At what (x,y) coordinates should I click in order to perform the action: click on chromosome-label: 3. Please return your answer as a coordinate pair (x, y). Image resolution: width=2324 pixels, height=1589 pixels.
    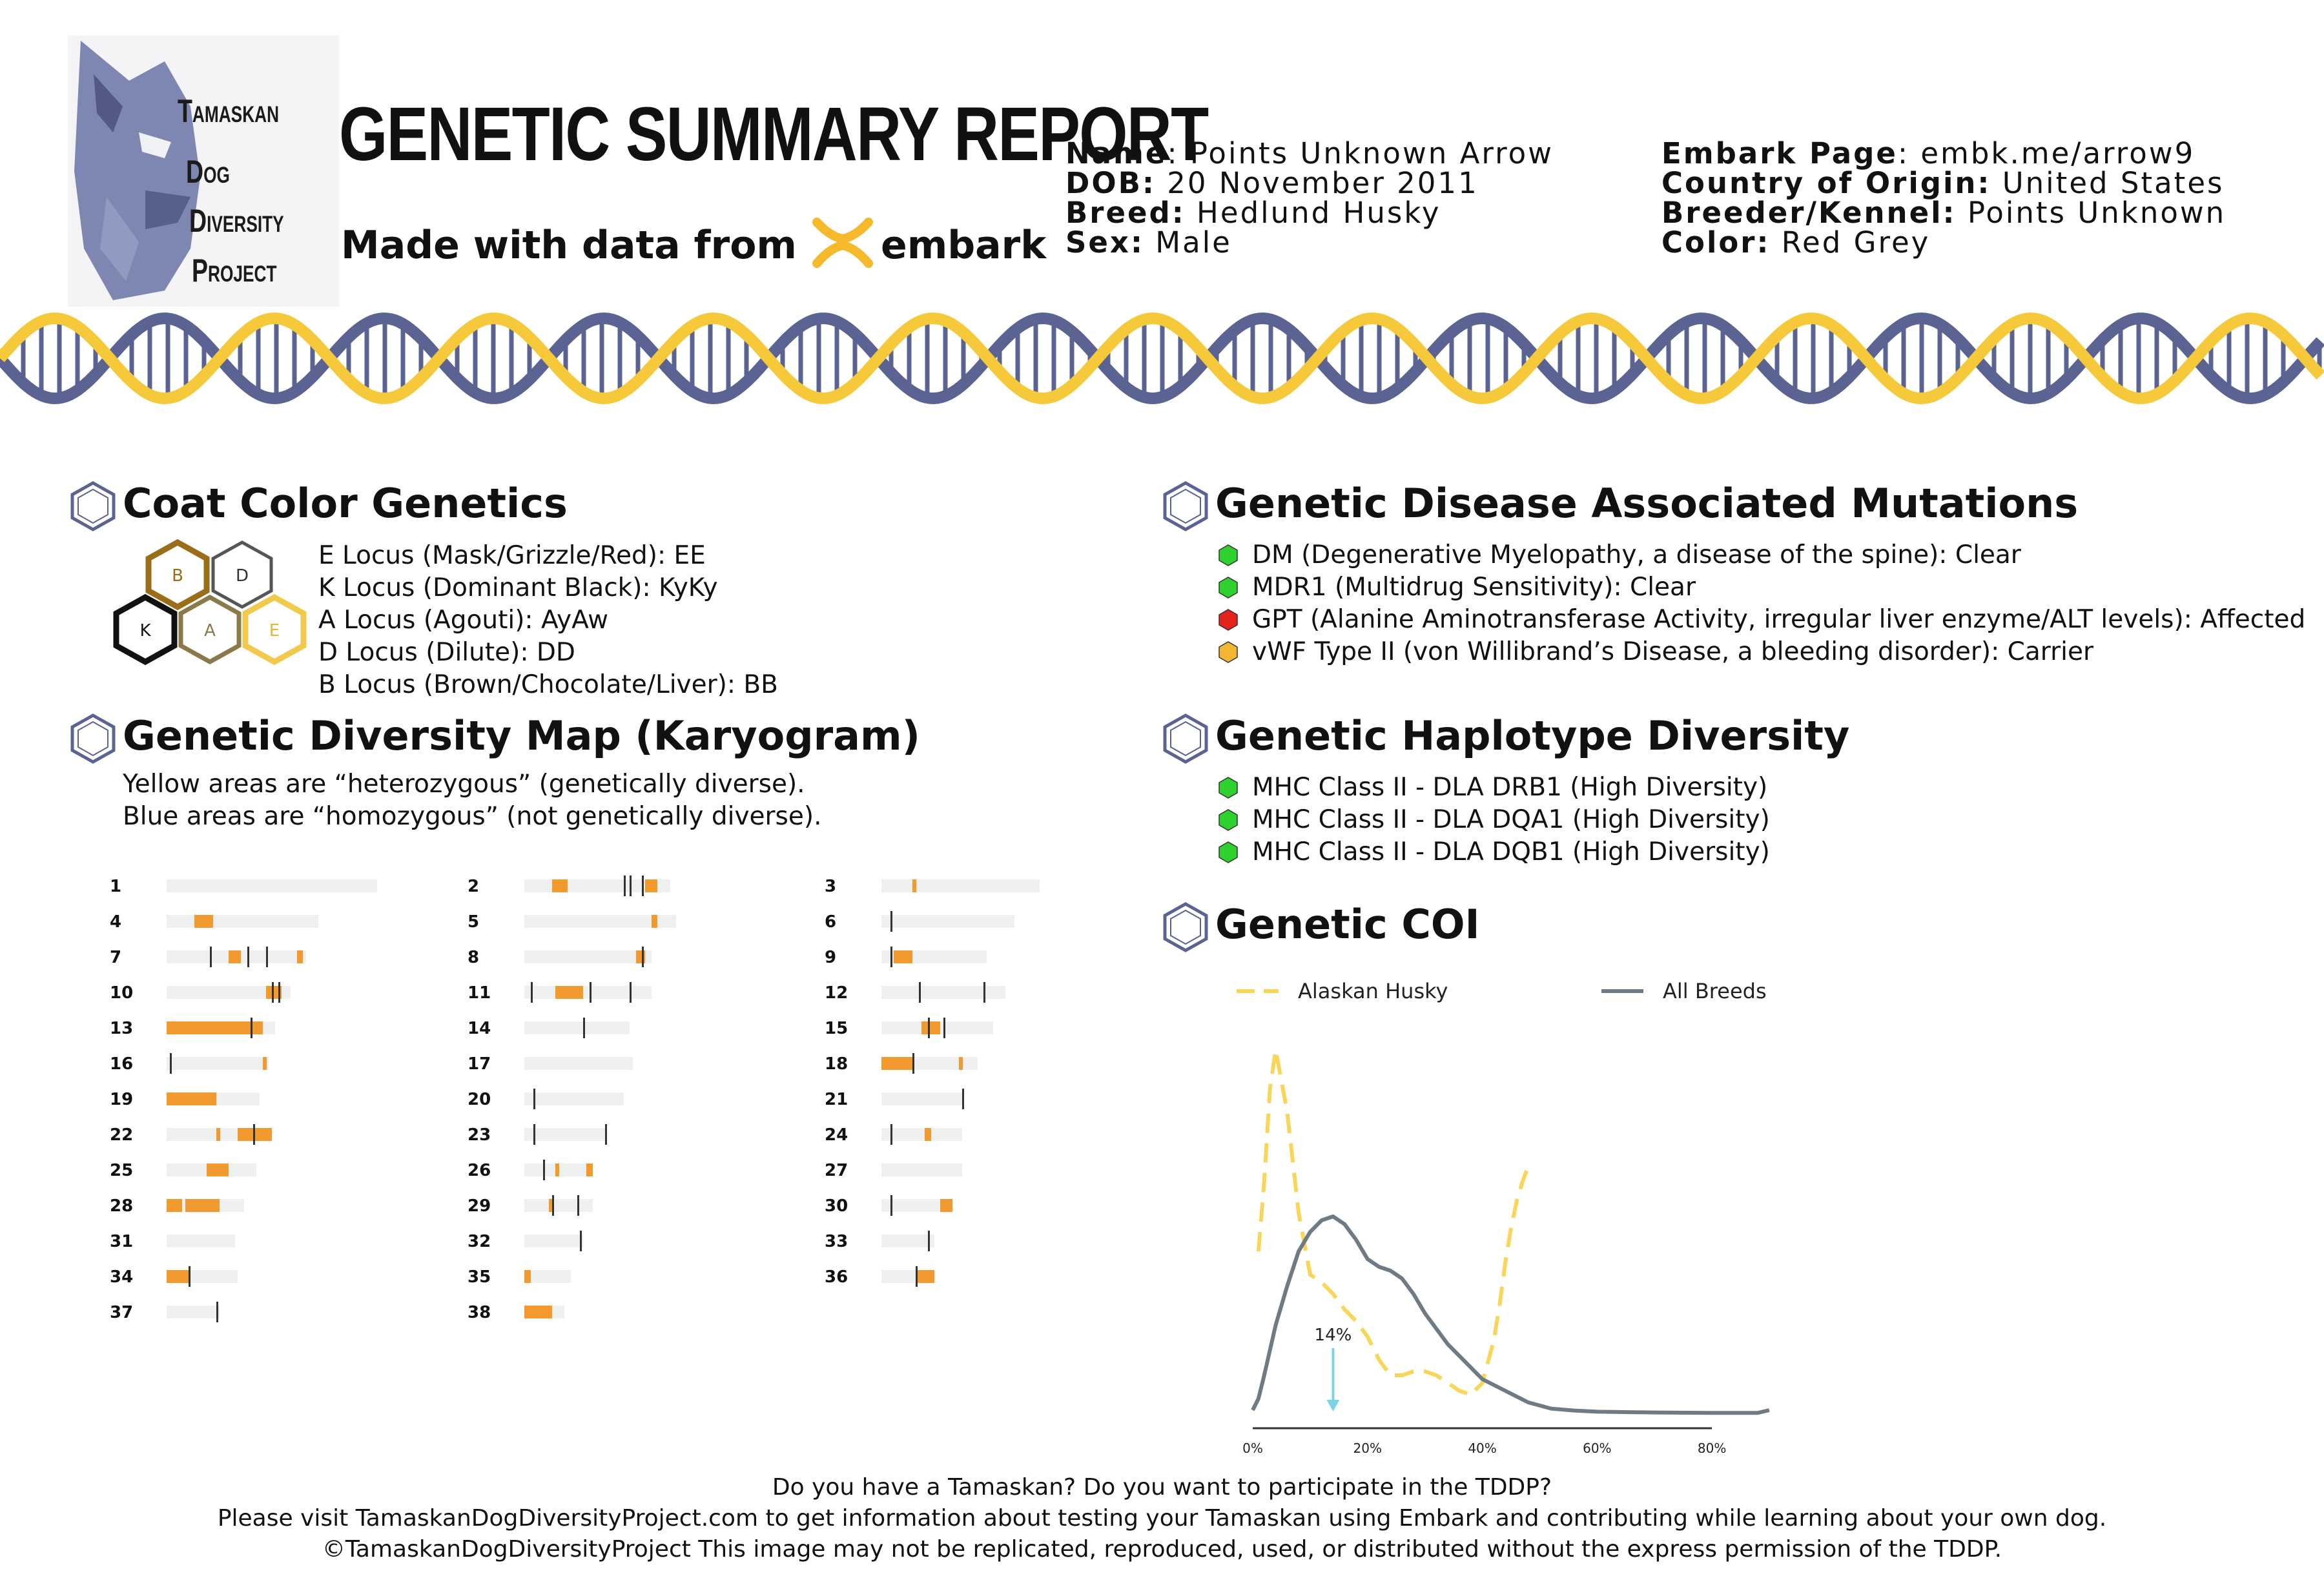
    Looking at the image, I should click on (831, 887).